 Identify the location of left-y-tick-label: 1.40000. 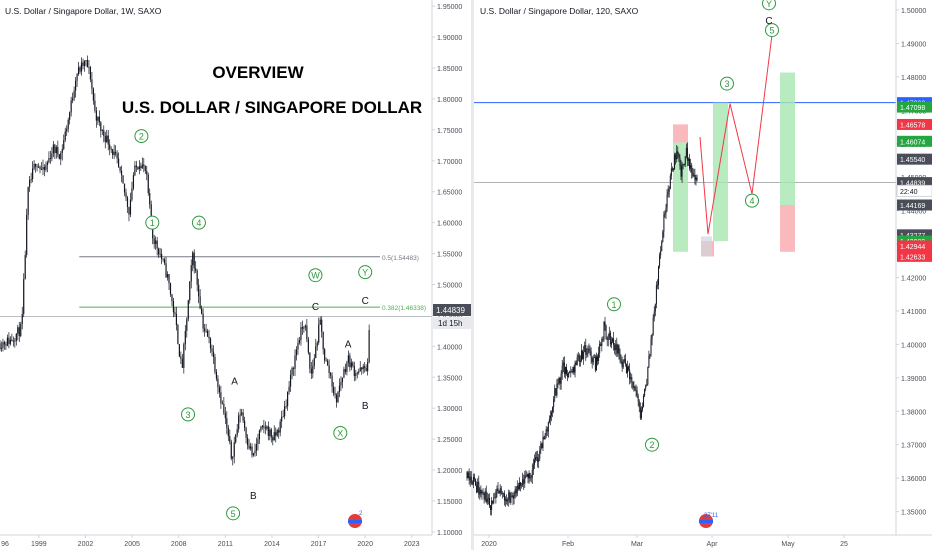
(449, 347).